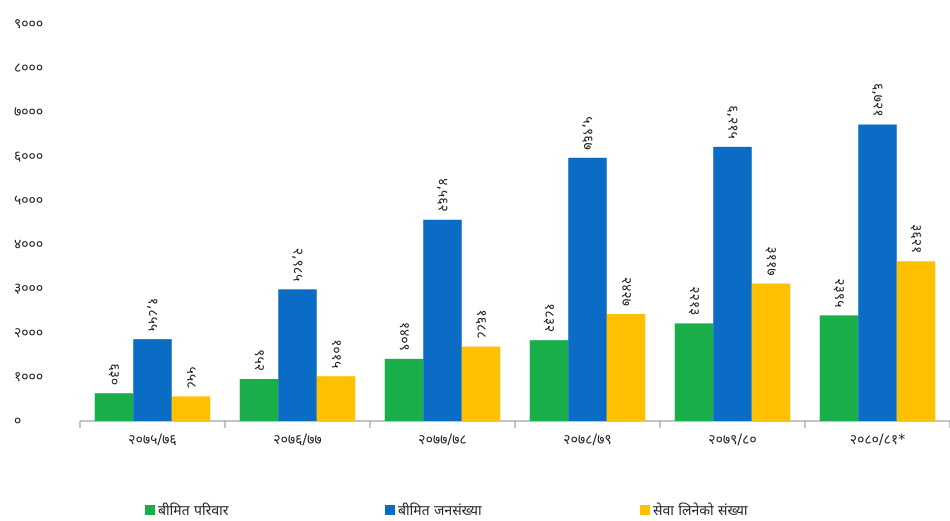 Image resolution: width=950 pixels, height=521 pixels. What do you see at coordinates (153, 315) in the screenshot?
I see `value-label: १,८५५` at bounding box center [153, 315].